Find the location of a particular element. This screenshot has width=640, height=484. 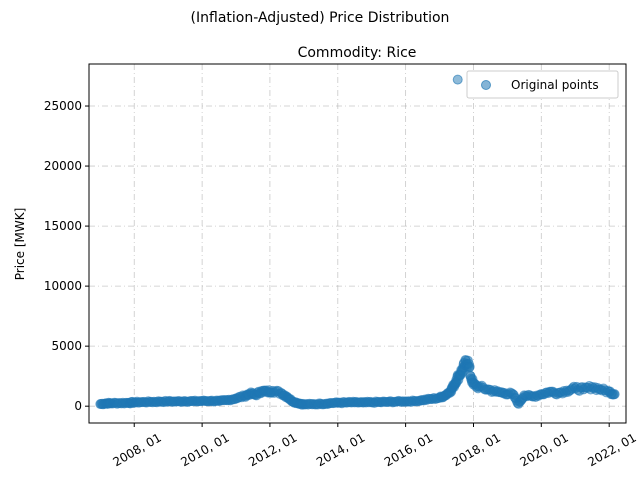

x-tick-label: 2016, 01 is located at coordinates (408, 449).